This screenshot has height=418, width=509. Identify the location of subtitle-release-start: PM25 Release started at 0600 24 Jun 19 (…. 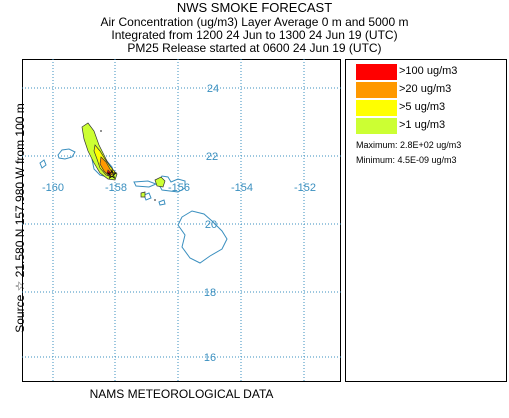
(254, 48).